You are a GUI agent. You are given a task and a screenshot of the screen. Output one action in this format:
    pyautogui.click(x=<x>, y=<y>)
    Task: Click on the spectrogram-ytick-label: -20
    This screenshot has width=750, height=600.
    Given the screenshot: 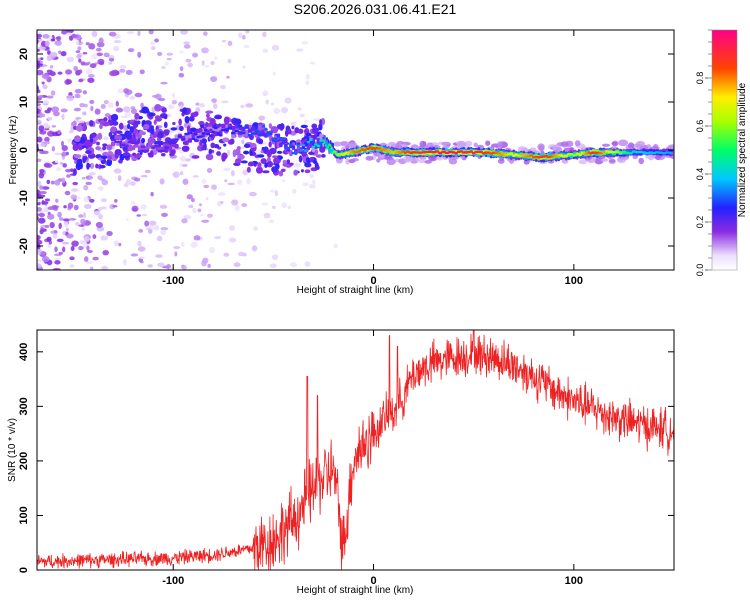 What is the action you would take?
    pyautogui.click(x=24, y=246)
    